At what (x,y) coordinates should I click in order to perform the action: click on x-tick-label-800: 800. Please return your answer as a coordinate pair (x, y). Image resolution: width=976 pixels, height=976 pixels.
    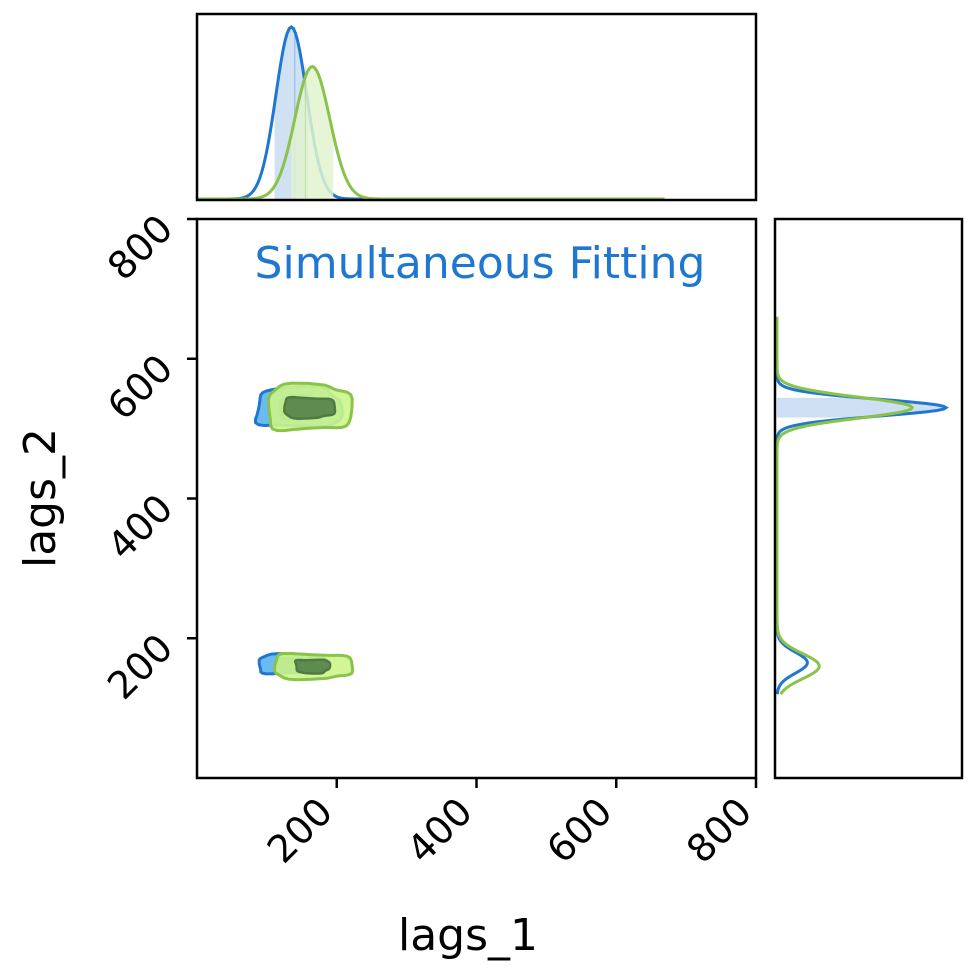
    Looking at the image, I should click on (719, 830).